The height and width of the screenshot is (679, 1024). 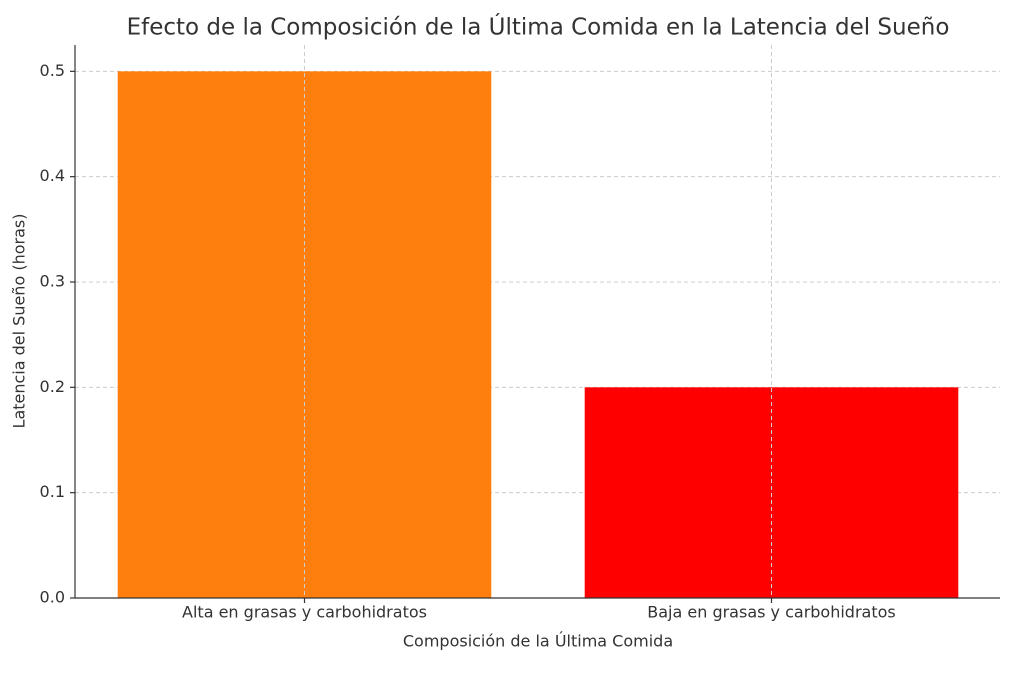 I want to click on bar, so click(x=771, y=492).